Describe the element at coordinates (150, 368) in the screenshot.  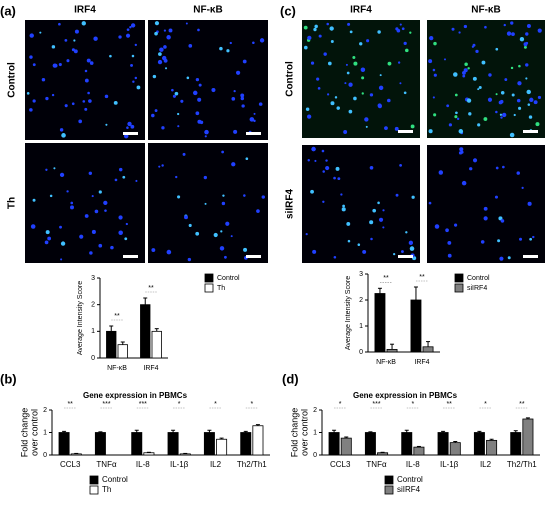
I see `x-tick-label: IRF4` at that location.